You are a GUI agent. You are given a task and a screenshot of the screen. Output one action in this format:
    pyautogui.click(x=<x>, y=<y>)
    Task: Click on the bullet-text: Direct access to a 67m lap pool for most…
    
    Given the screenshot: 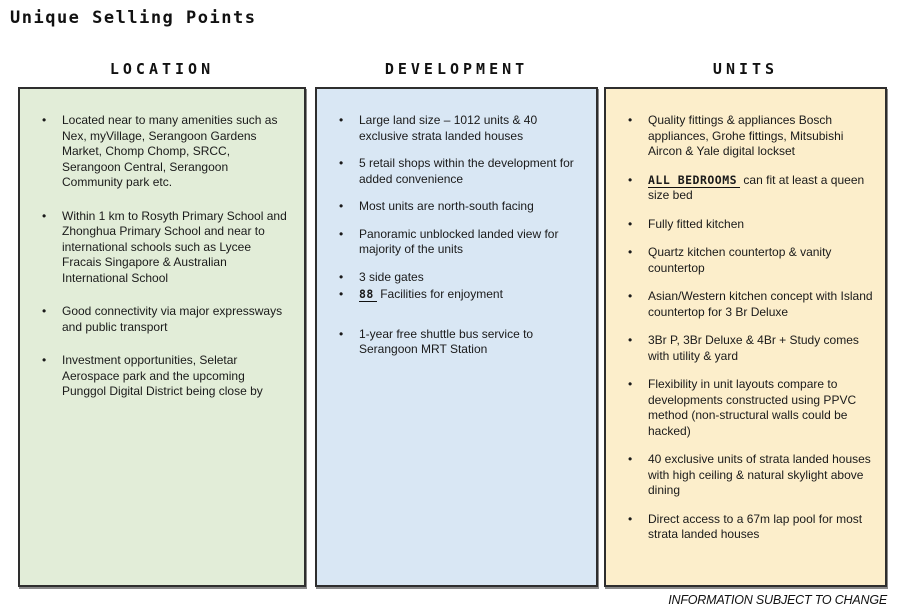 What is the action you would take?
    pyautogui.click(x=755, y=526)
    